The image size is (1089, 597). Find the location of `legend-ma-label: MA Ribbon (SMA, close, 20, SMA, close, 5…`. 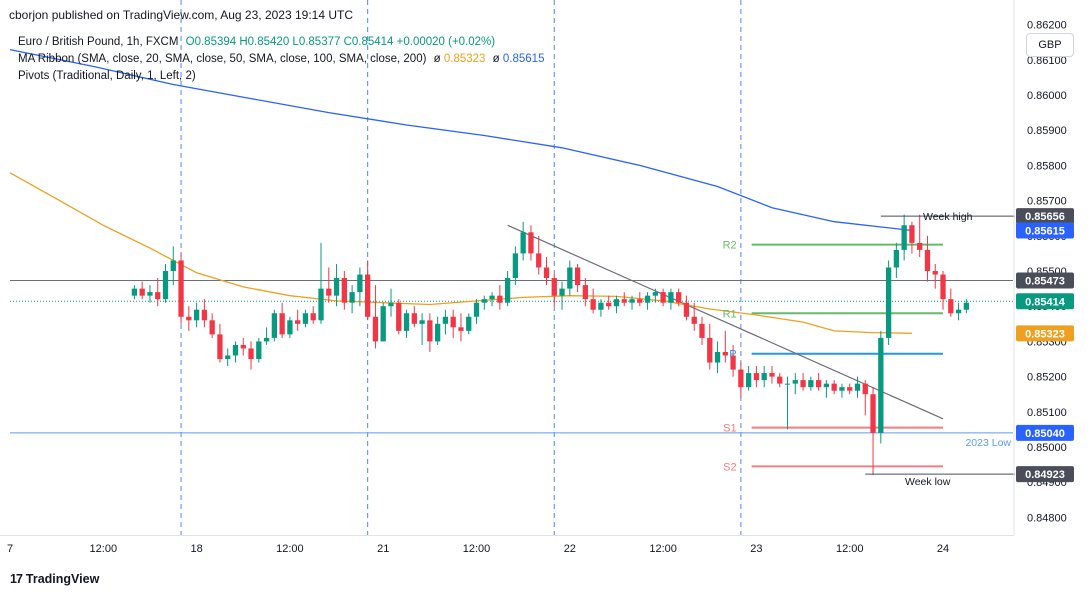

legend-ma-label: MA Ribbon (SMA, close, 20, SMA, close, 5… is located at coordinates (222, 59).